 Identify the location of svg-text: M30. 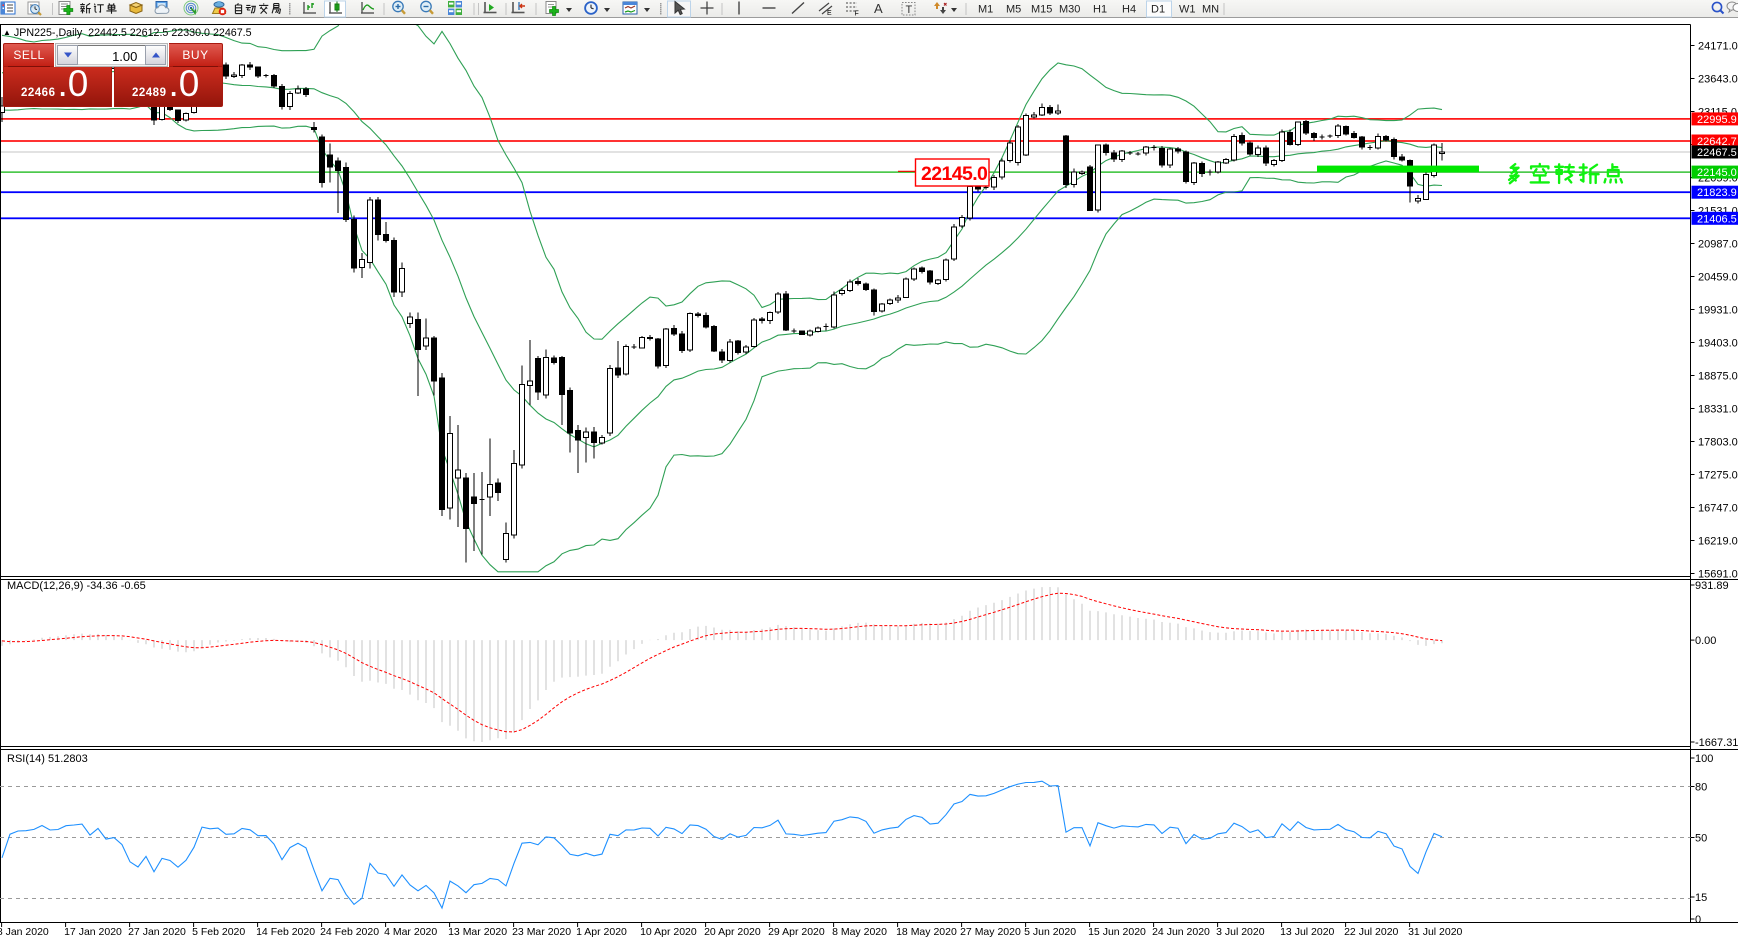
(1069, 10).